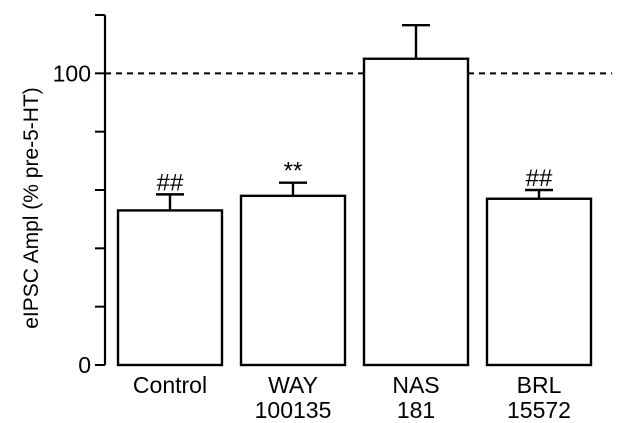 This screenshot has width=622, height=423. Describe the element at coordinates (415, 385) in the screenshot. I see `category-label-2-line1: NAS` at that location.